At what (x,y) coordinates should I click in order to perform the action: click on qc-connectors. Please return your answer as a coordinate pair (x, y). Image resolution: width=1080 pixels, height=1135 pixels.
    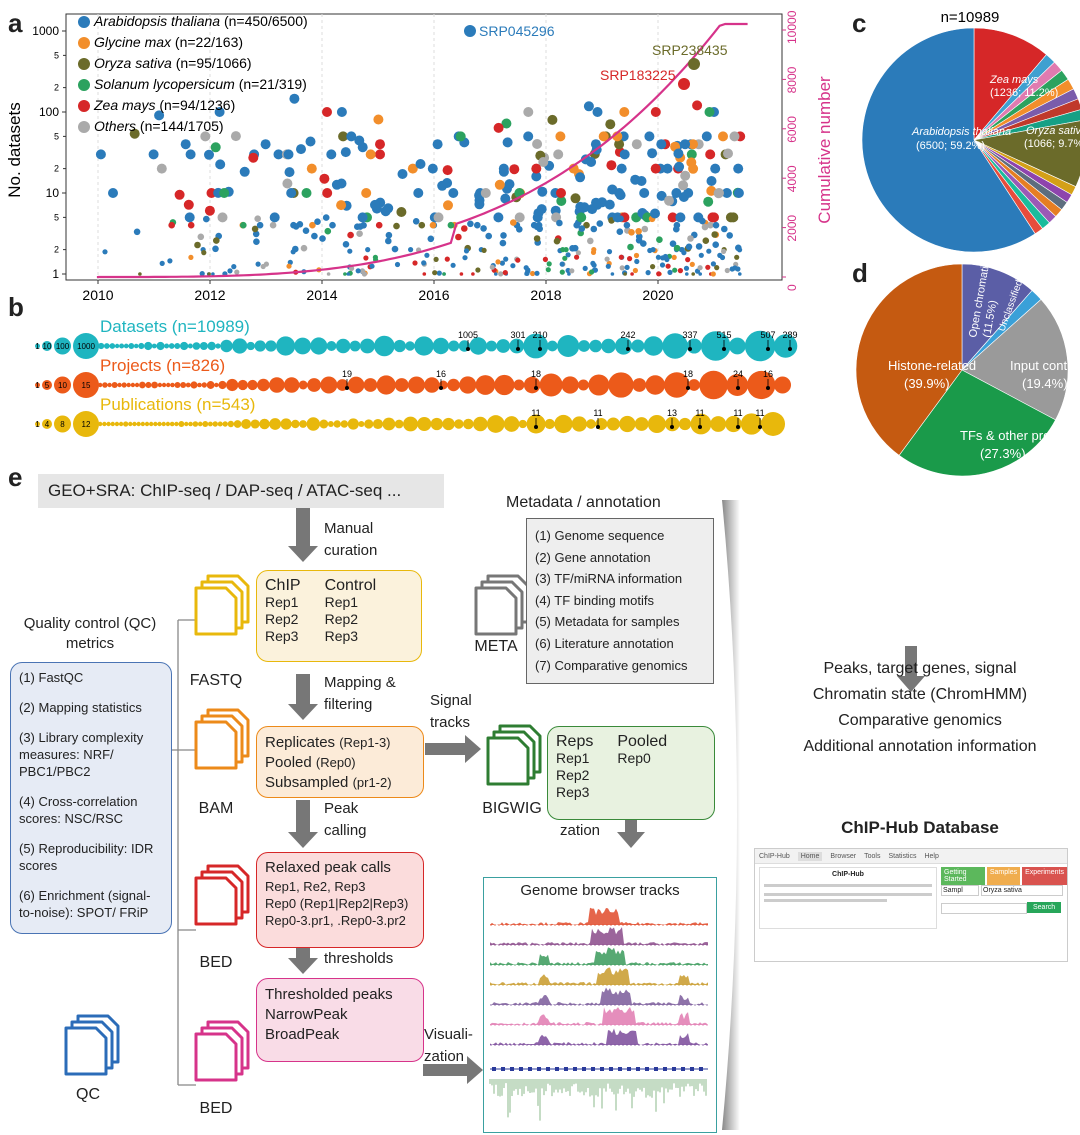
    Looking at the image, I should click on (174, 852).